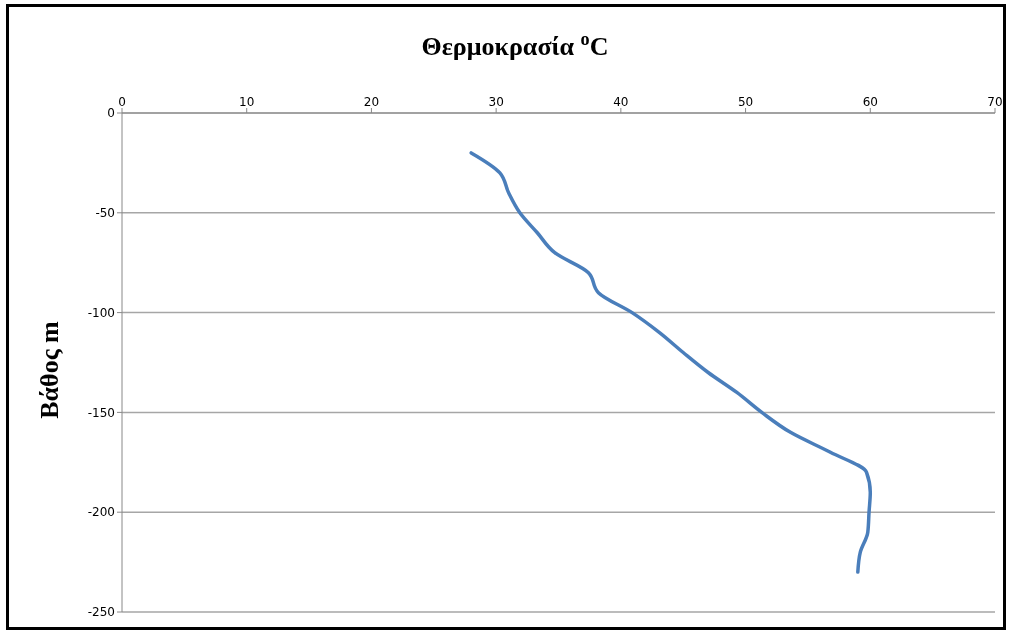 The width and height of the screenshot is (1014, 636). Describe the element at coordinates (101, 312) in the screenshot. I see `y-tick-label: -100` at that location.